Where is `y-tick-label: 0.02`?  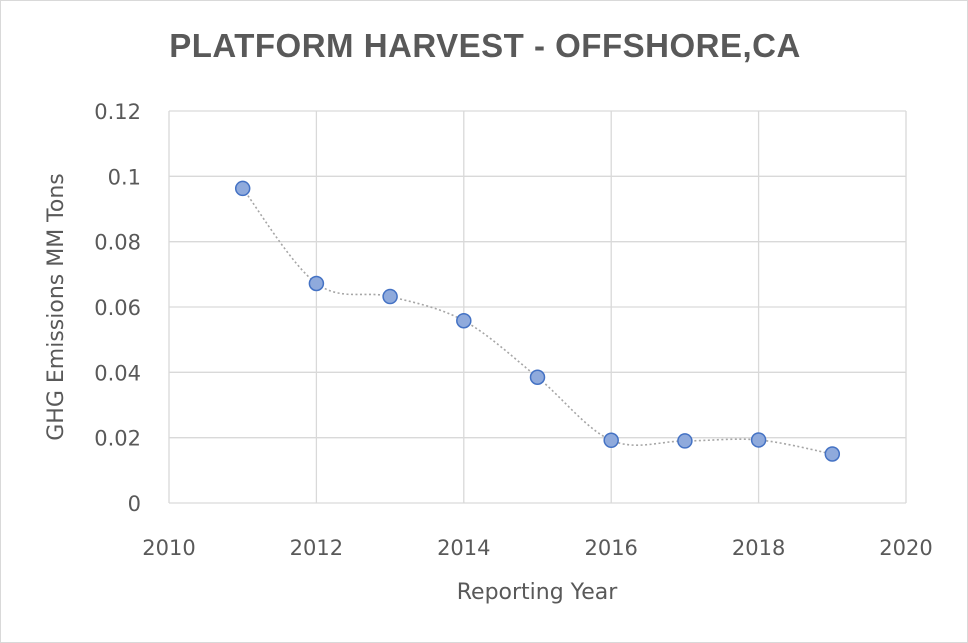 y-tick-label: 0.02 is located at coordinates (117, 439).